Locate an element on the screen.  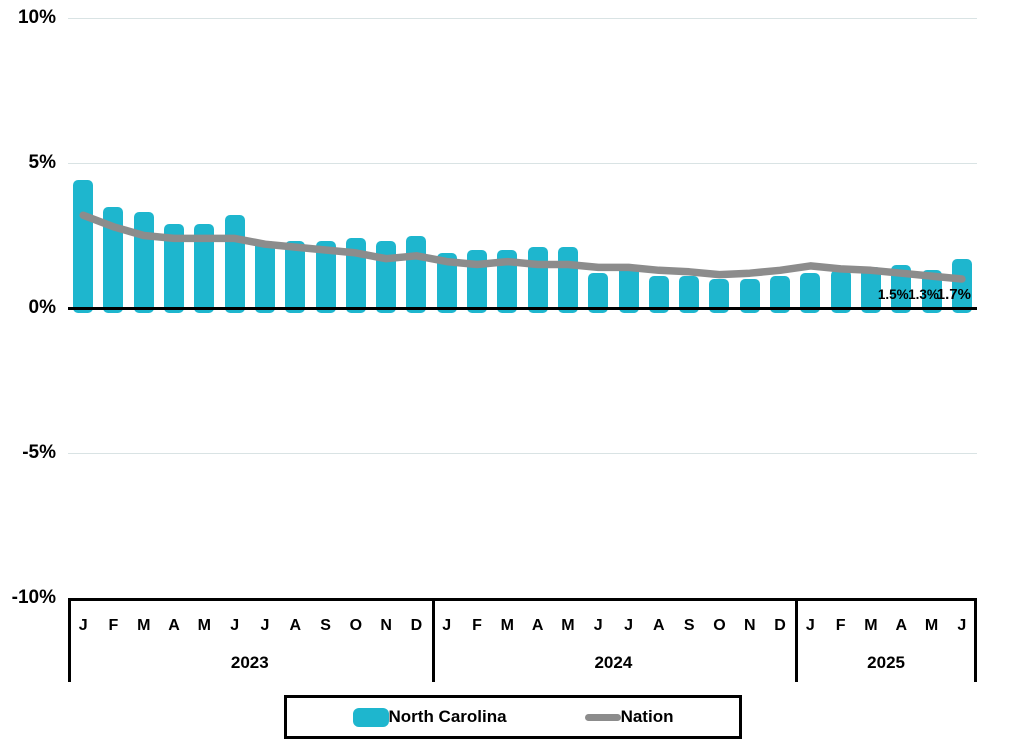
year-label-2023: 2023 is located at coordinates (249, 662).